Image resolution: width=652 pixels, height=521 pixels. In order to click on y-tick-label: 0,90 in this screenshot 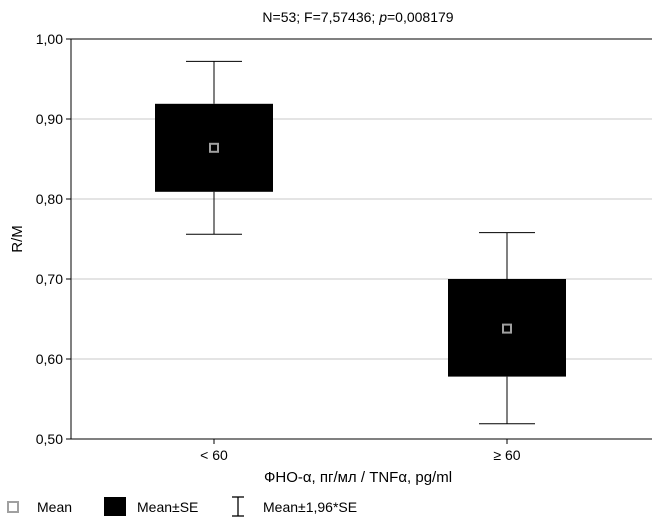, I will do `click(49, 119)`.